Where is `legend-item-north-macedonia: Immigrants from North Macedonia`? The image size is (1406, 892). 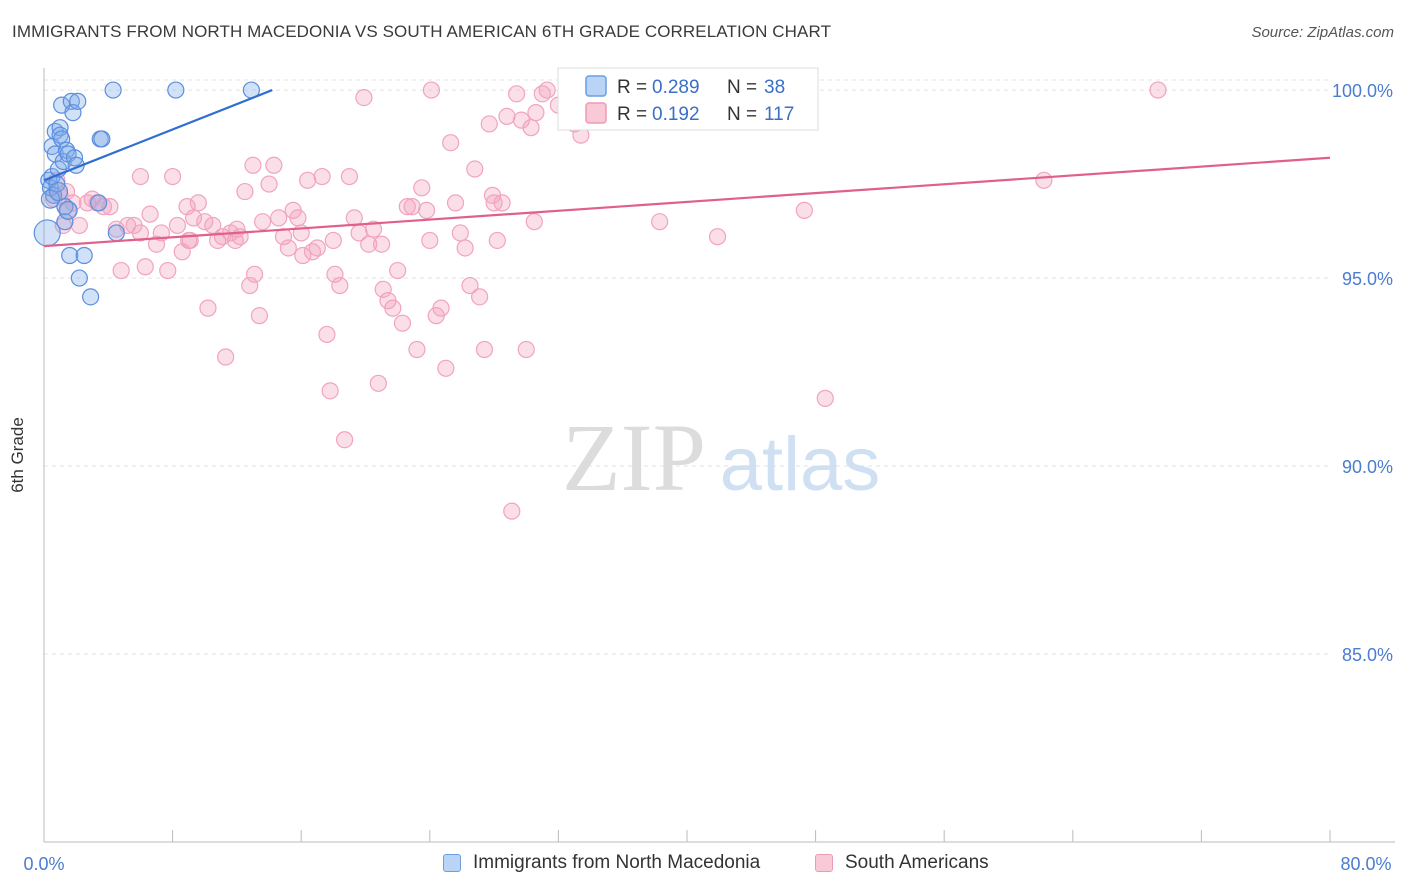
legend-item-north-macedonia: Immigrants from North Macedonia is located at coordinates (601, 863).